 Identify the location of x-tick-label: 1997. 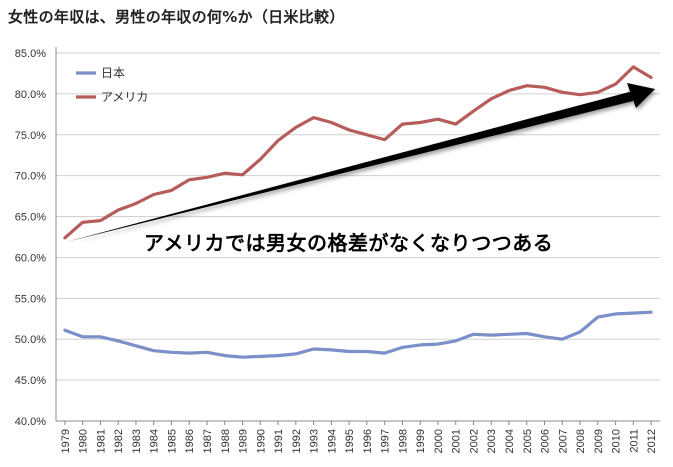
(386, 441).